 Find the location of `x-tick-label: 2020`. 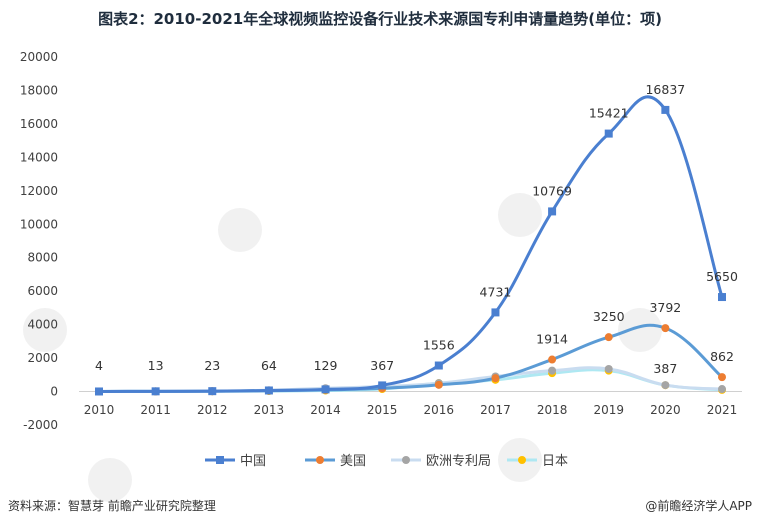

x-tick-label: 2020 is located at coordinates (665, 410).